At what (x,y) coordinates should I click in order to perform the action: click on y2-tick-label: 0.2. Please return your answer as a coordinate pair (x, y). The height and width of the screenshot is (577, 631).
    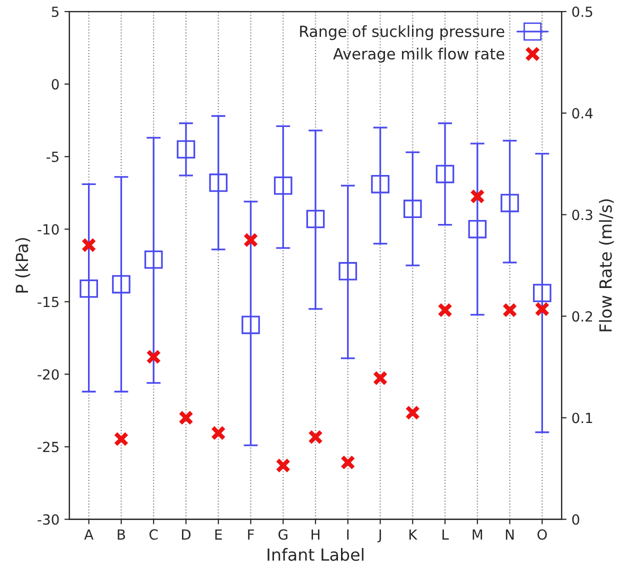
    Looking at the image, I should click on (582, 316).